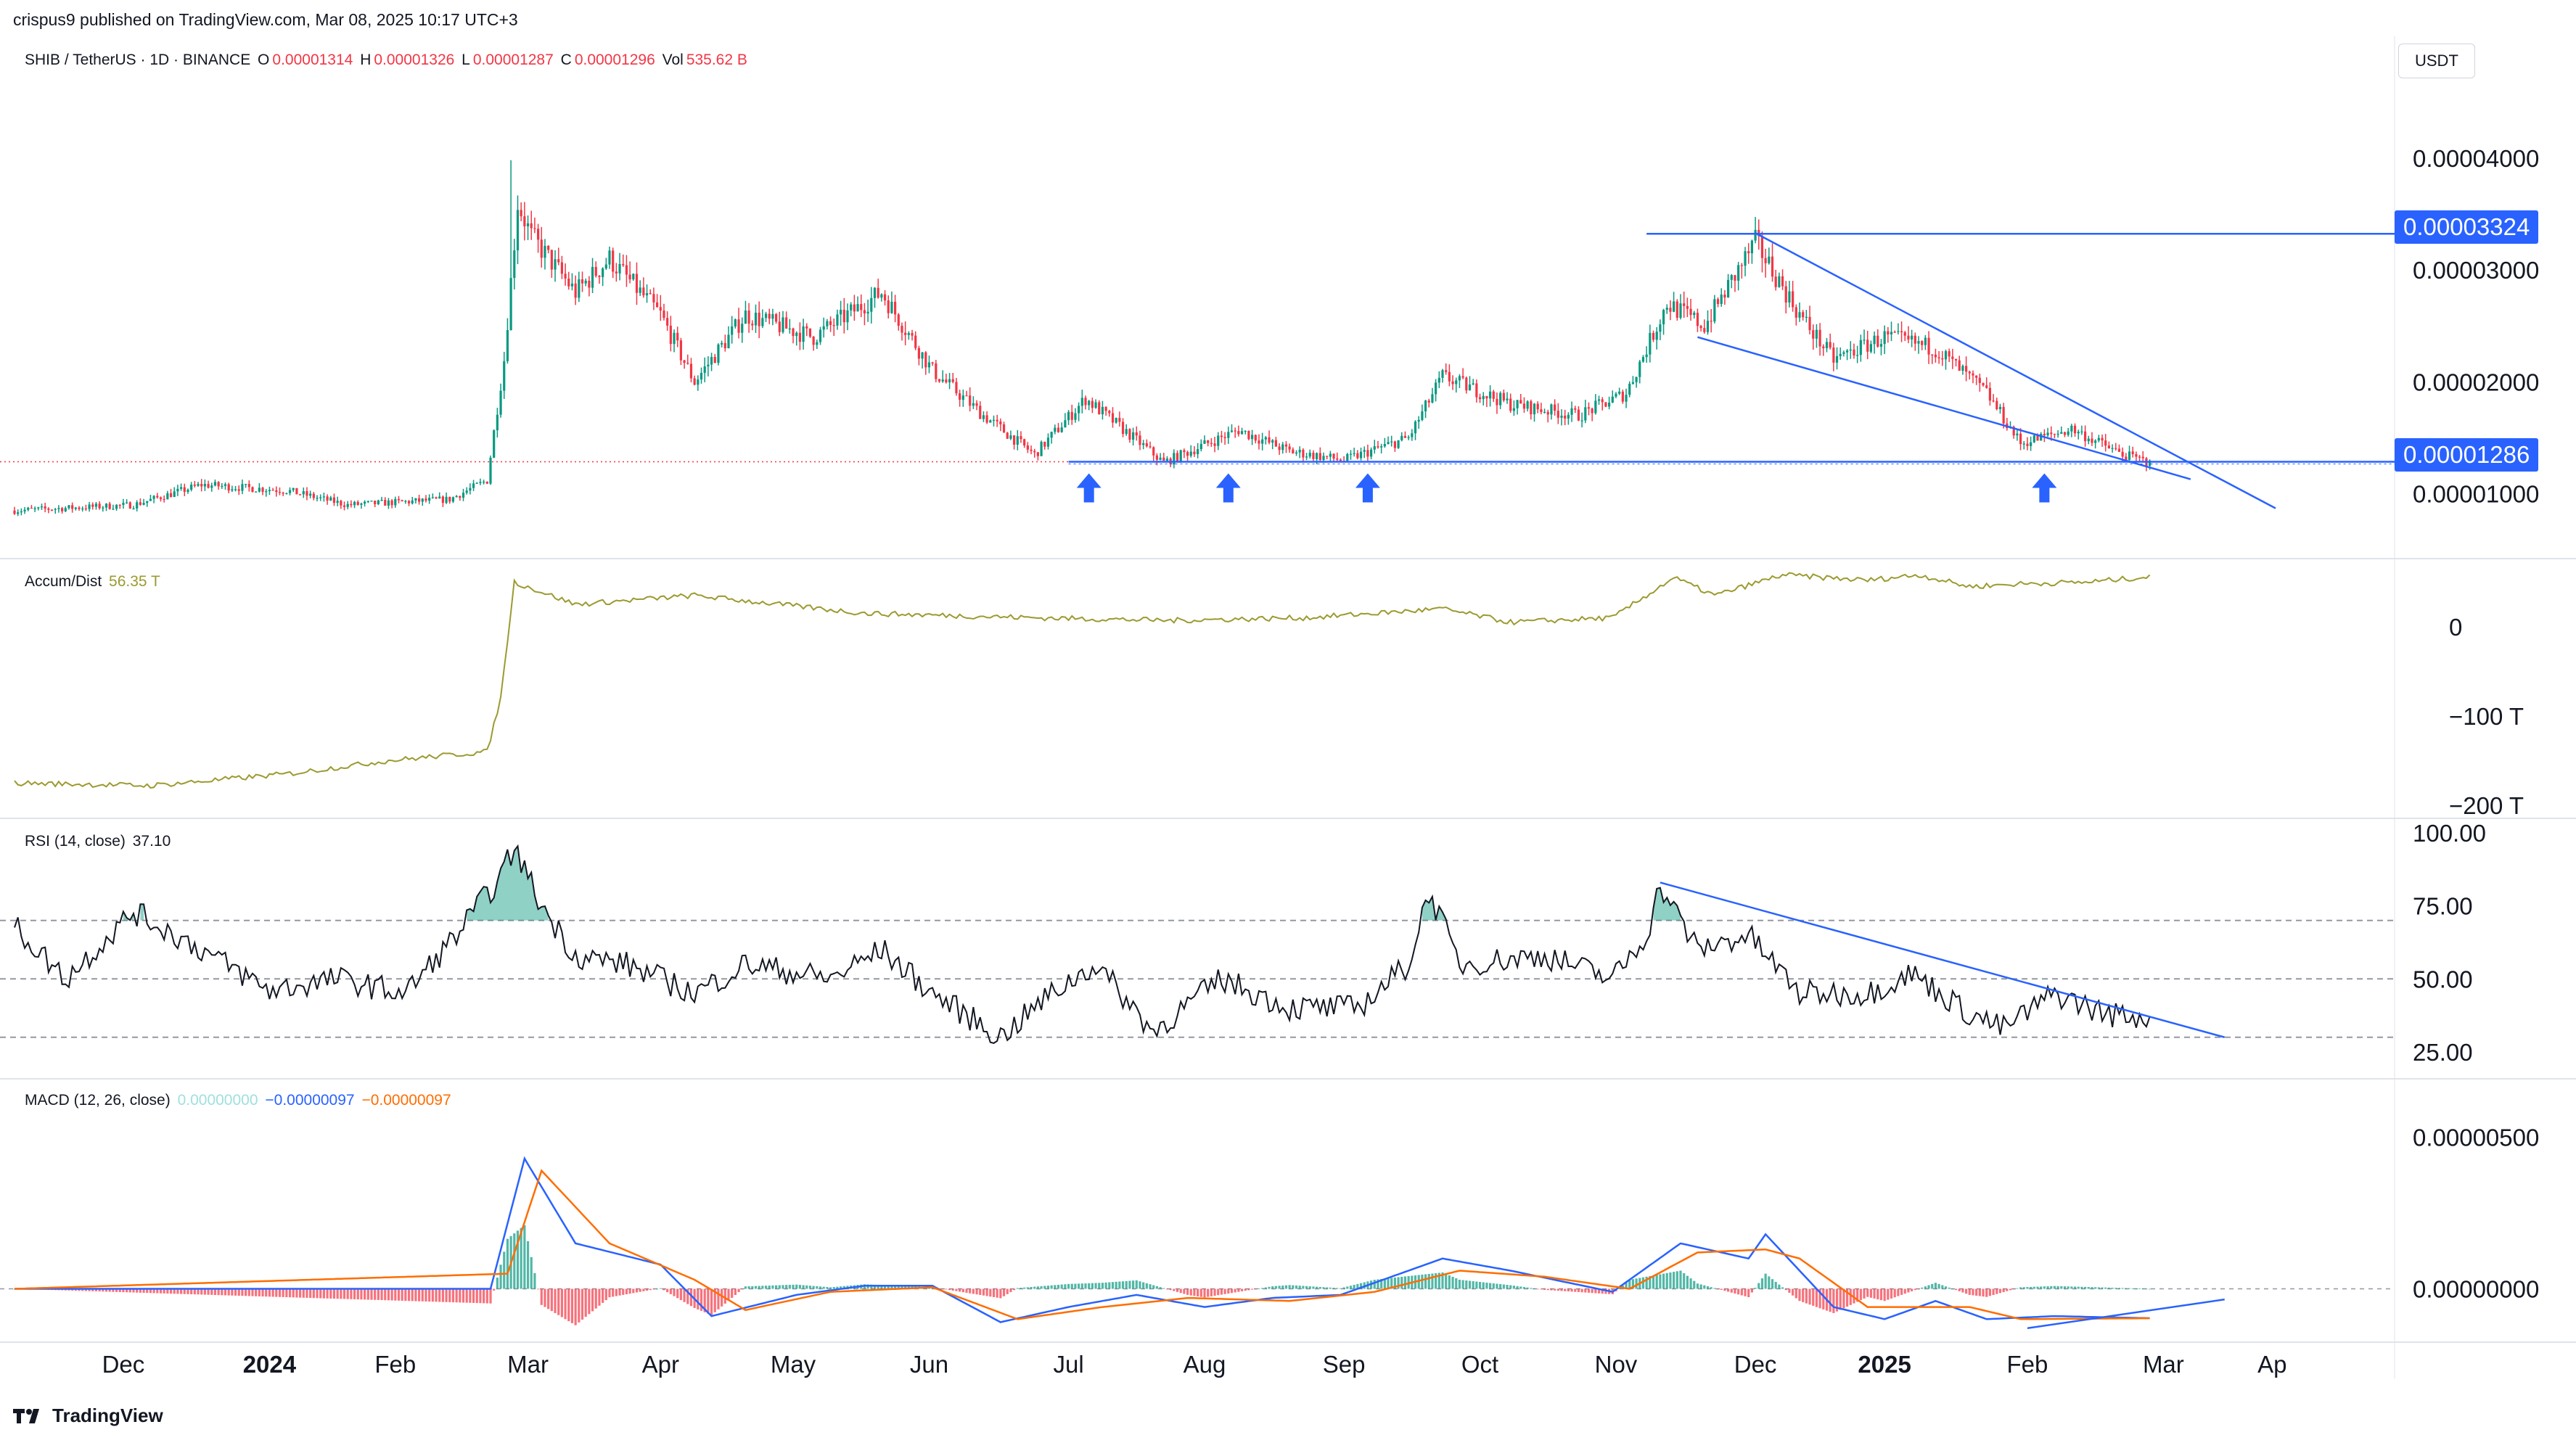  What do you see at coordinates (2126, 1314) in the screenshot?
I see `macd-divergence-line` at bounding box center [2126, 1314].